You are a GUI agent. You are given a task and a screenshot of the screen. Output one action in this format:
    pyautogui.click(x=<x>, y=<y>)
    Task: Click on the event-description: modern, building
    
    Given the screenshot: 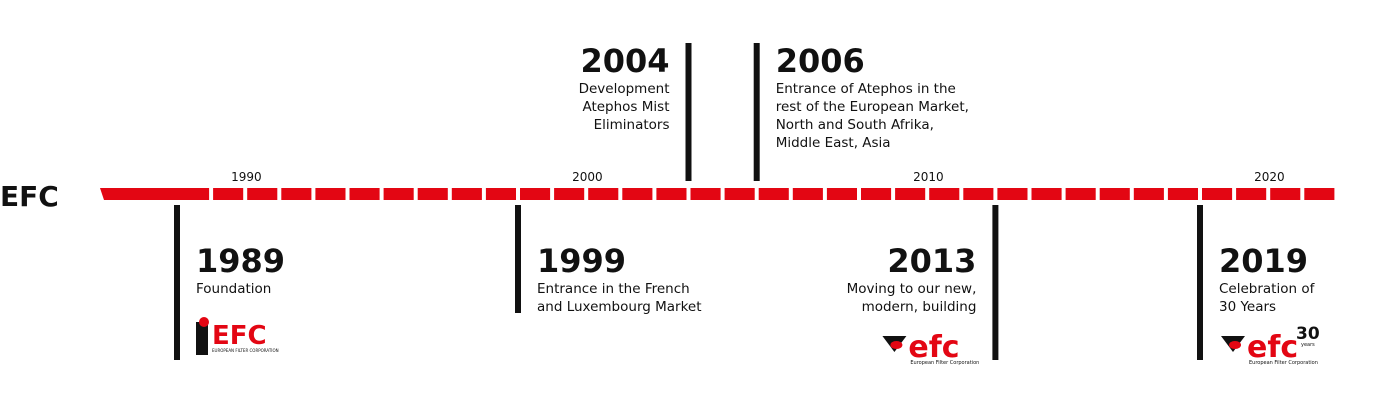 What is the action you would take?
    pyautogui.click(x=919, y=307)
    